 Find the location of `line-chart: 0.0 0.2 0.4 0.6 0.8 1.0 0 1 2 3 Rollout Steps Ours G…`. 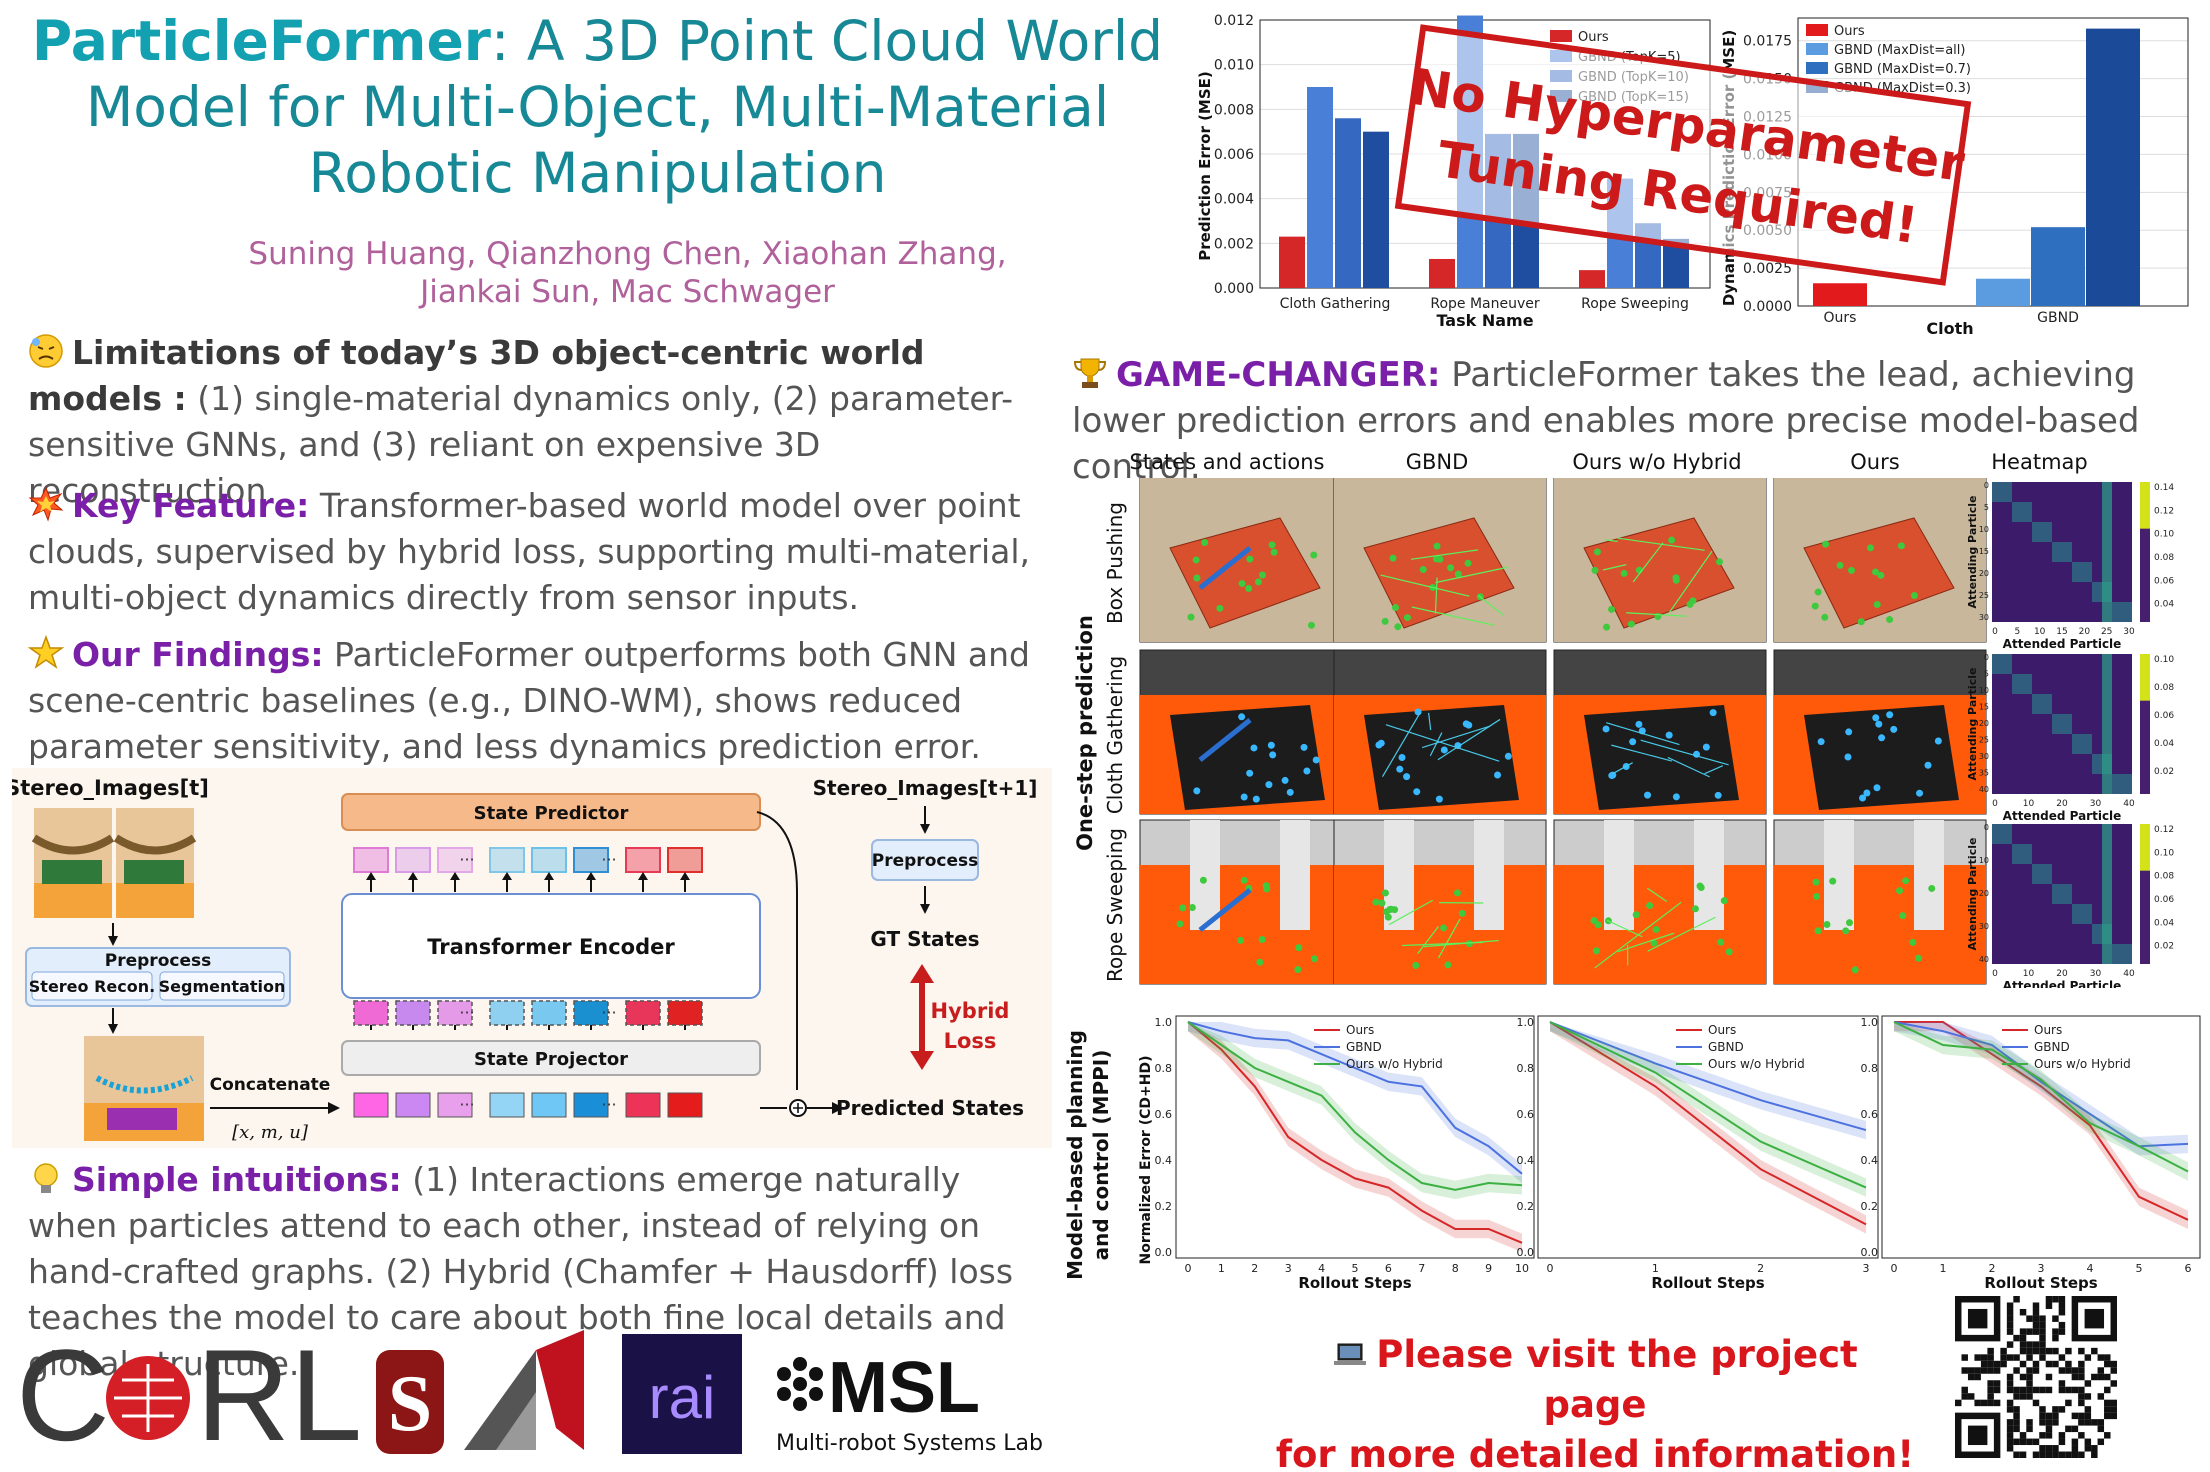

line-chart: 0.0 0.2 0.4 0.6 0.8 1.0 0 1 2 3 Rollout Steps Ours G… is located at coordinates (1698, 1153).